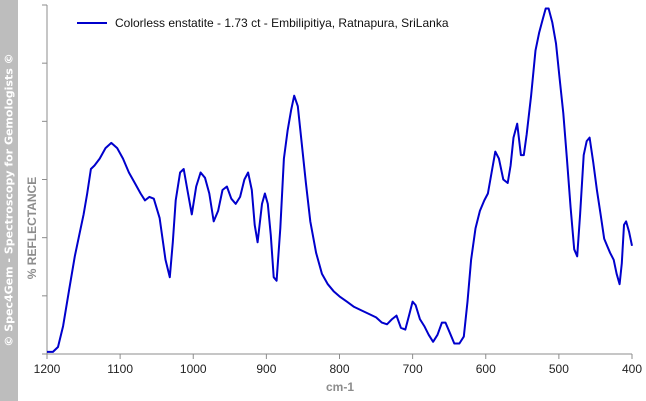 The image size is (646, 401). I want to click on y-axis-ticks, so click(44, 179).